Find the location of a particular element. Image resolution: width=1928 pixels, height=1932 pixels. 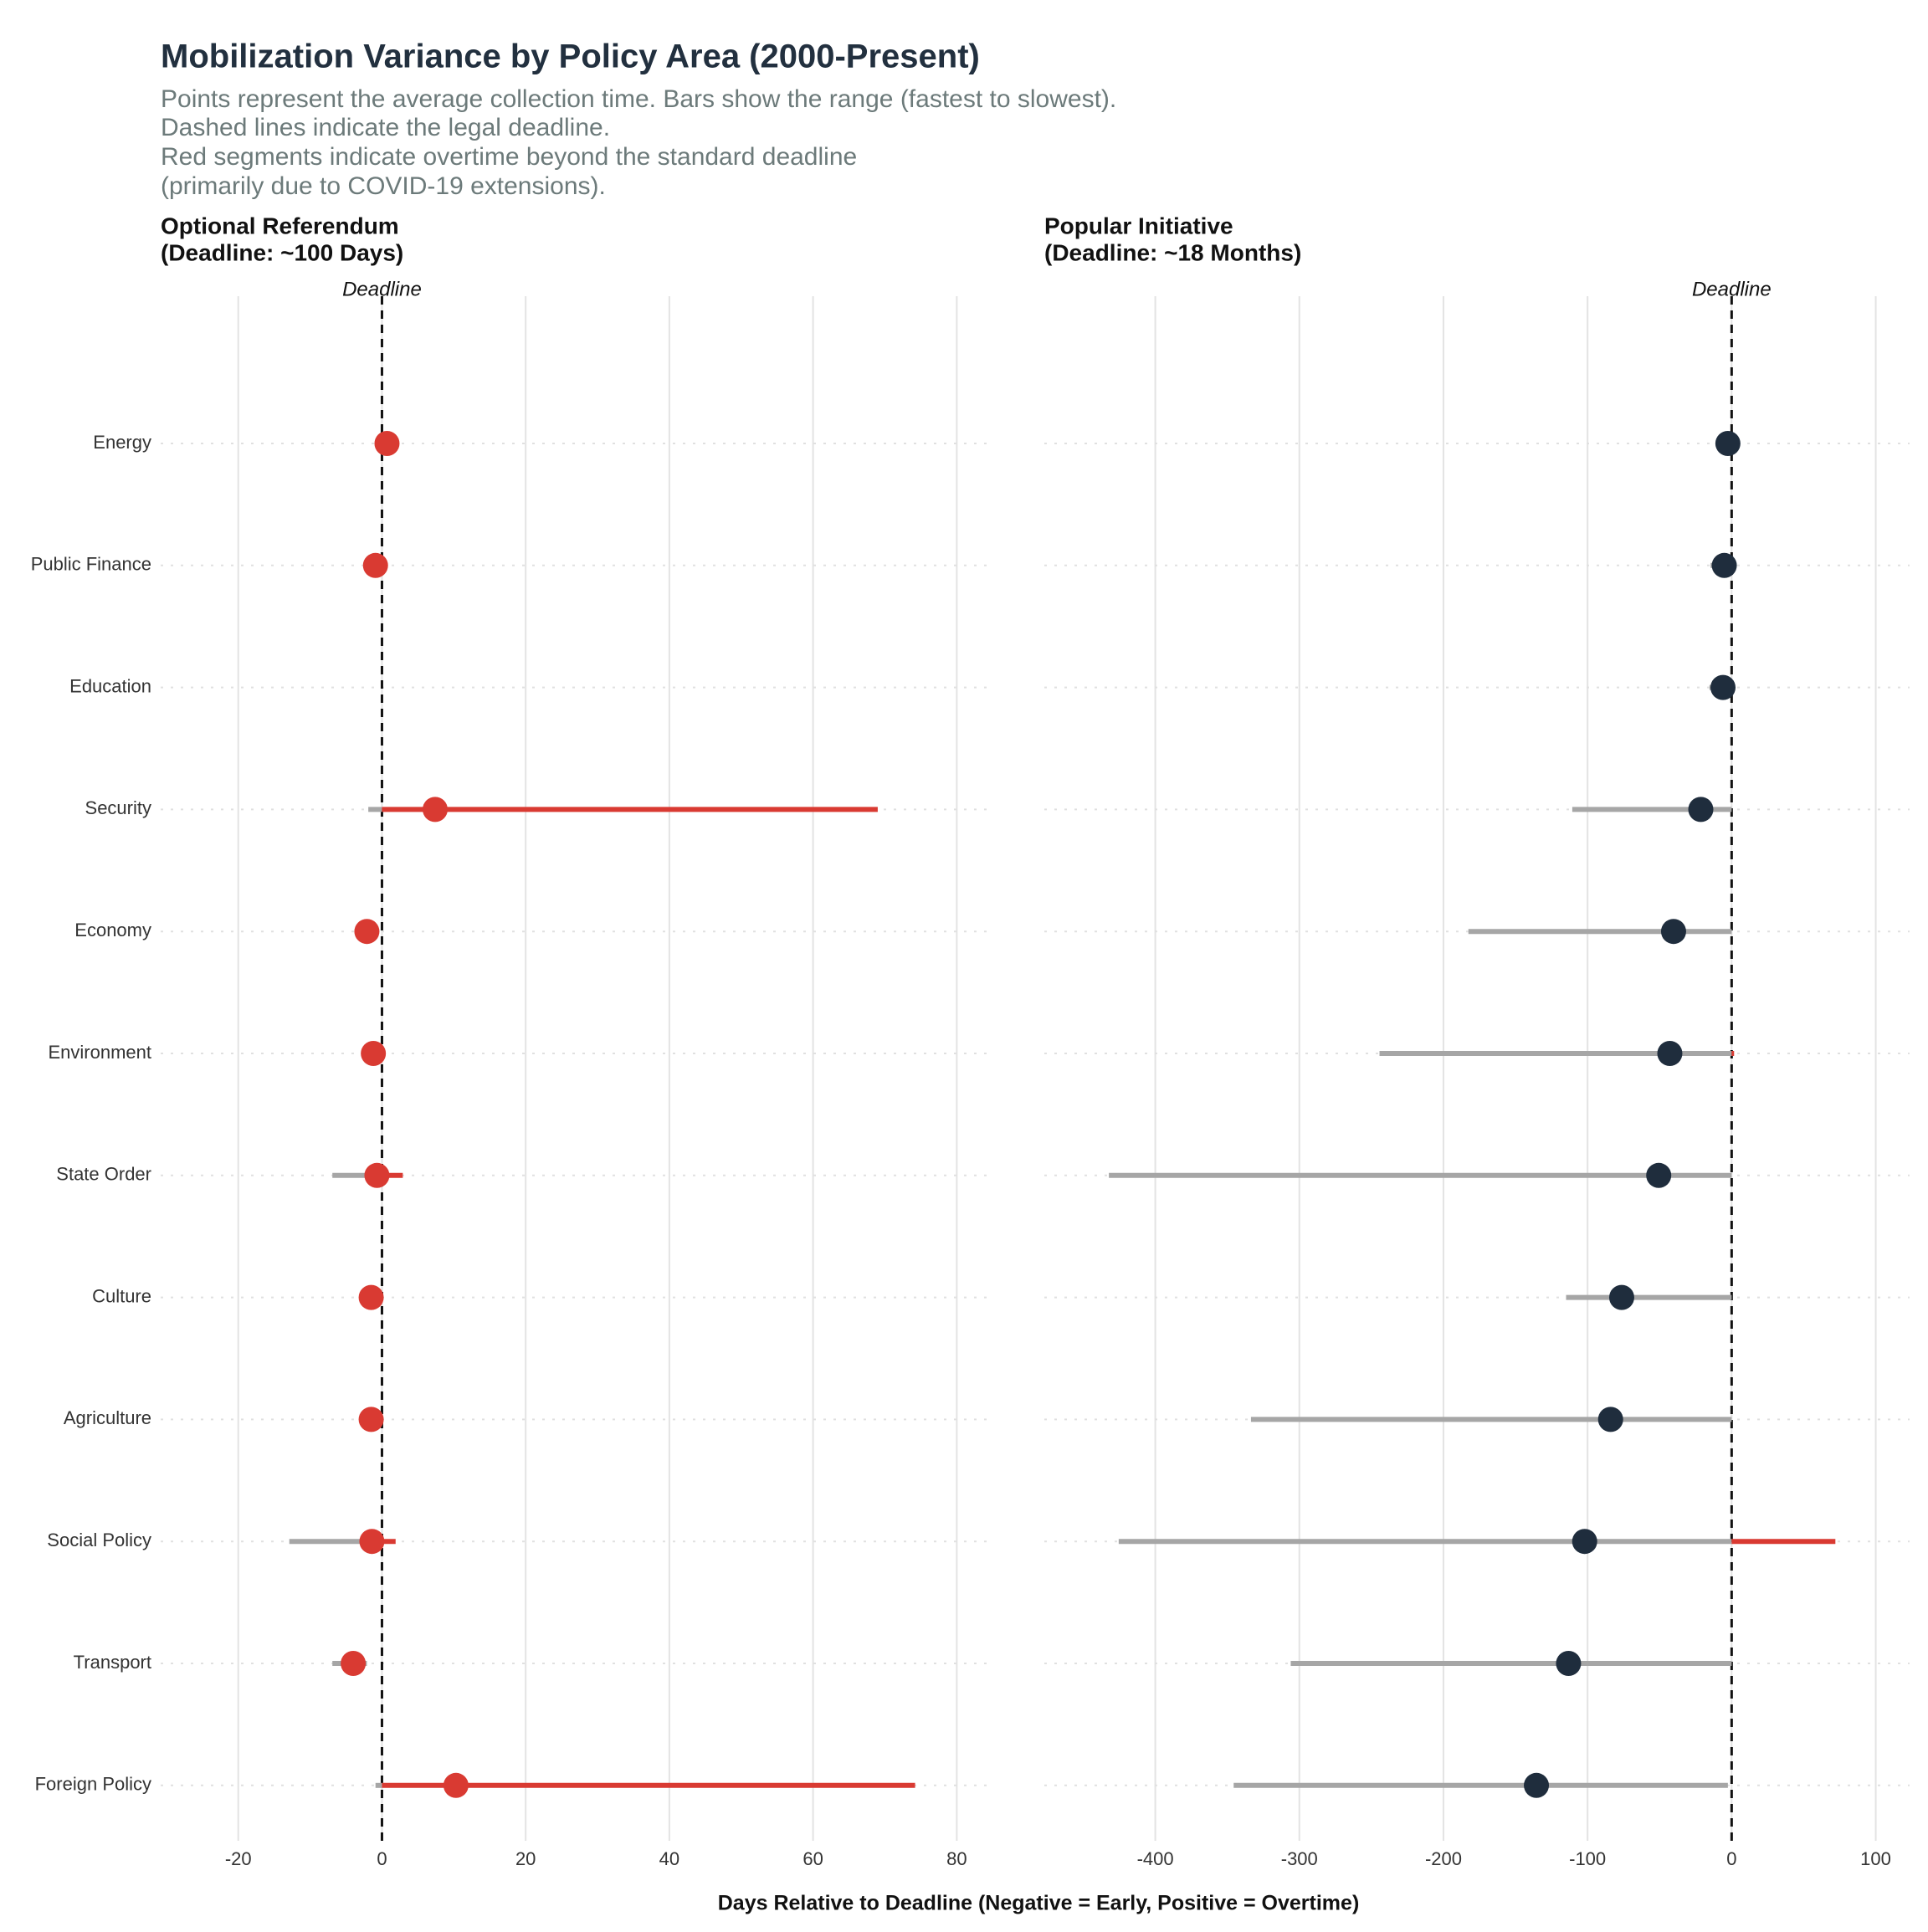

y-tick-label: Agriculture is located at coordinates (107, 1417).